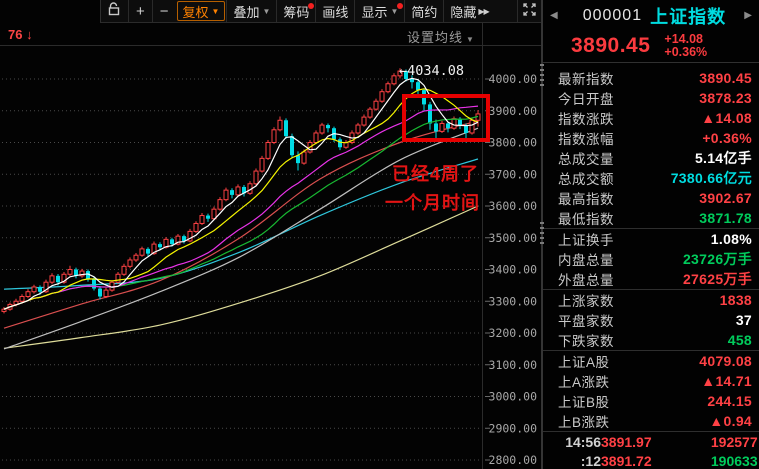 The image size is (759, 469). What do you see at coordinates (586, 119) in the screenshot?
I see `stat-label: 指数涨跌` at bounding box center [586, 119].